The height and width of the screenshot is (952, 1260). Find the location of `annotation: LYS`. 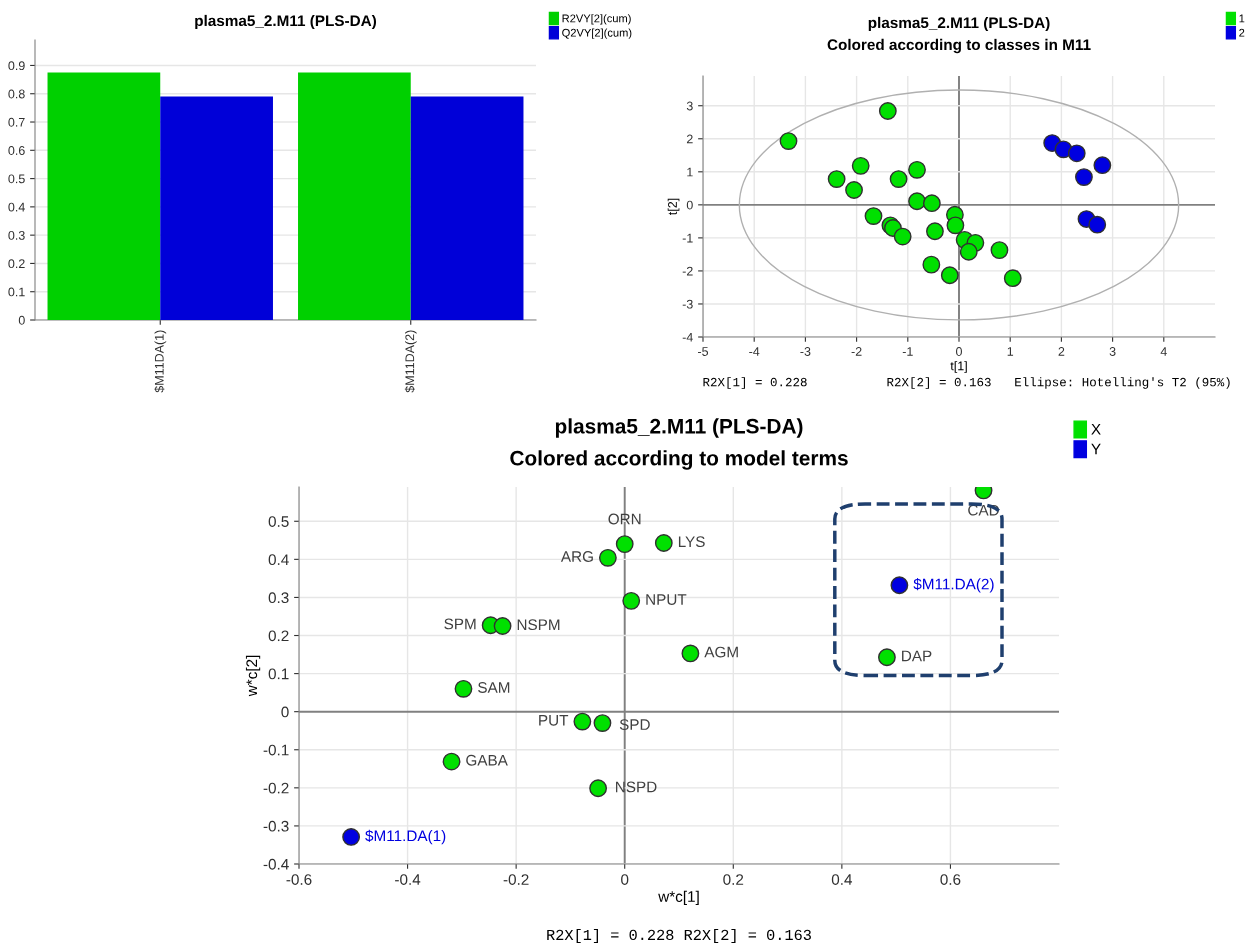

annotation: LYS is located at coordinates (691, 542).